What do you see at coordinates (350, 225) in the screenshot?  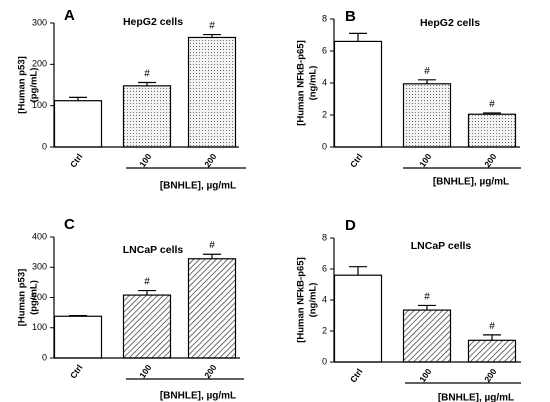 I see `panel-letter: D` at bounding box center [350, 225].